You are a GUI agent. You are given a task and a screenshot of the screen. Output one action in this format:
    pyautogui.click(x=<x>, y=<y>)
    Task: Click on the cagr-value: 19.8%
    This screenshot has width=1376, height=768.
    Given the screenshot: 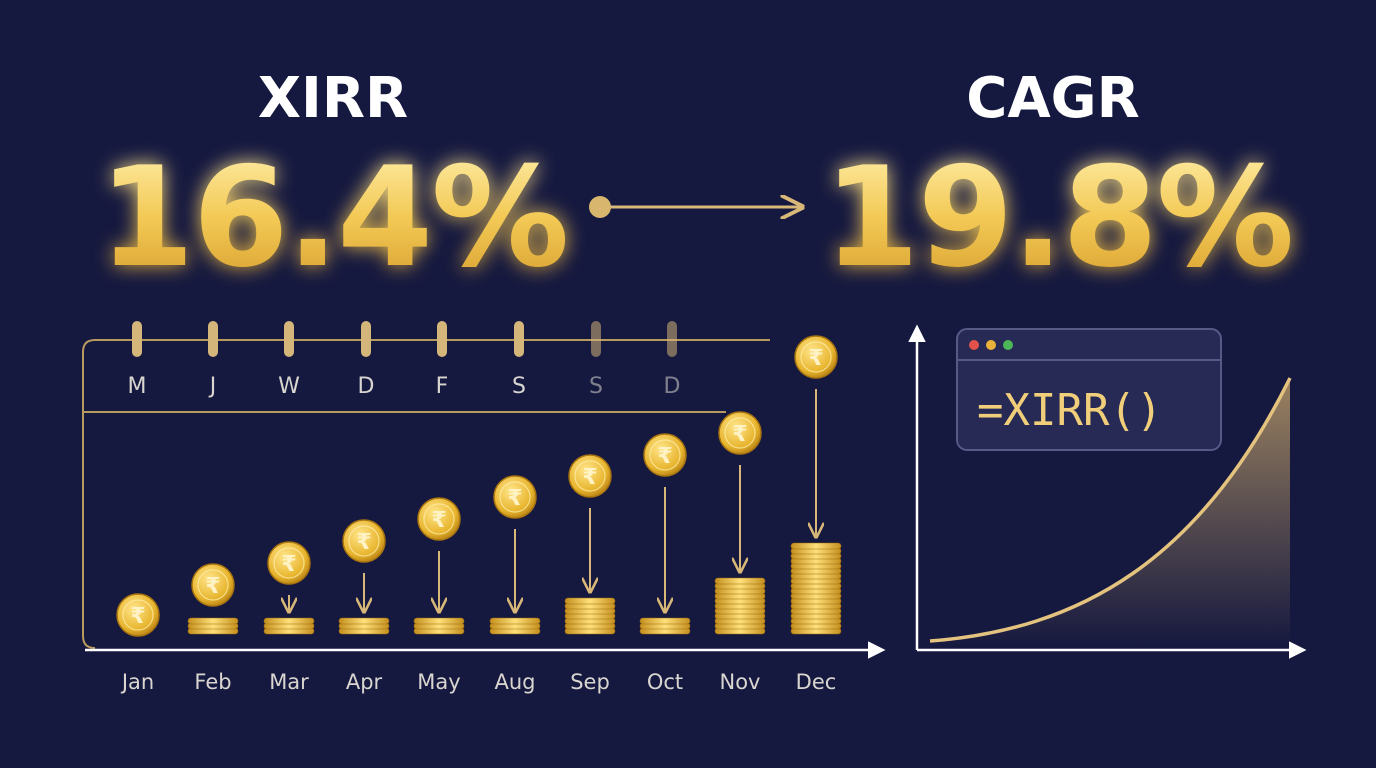 What is the action you would take?
    pyautogui.click(x=1058, y=217)
    